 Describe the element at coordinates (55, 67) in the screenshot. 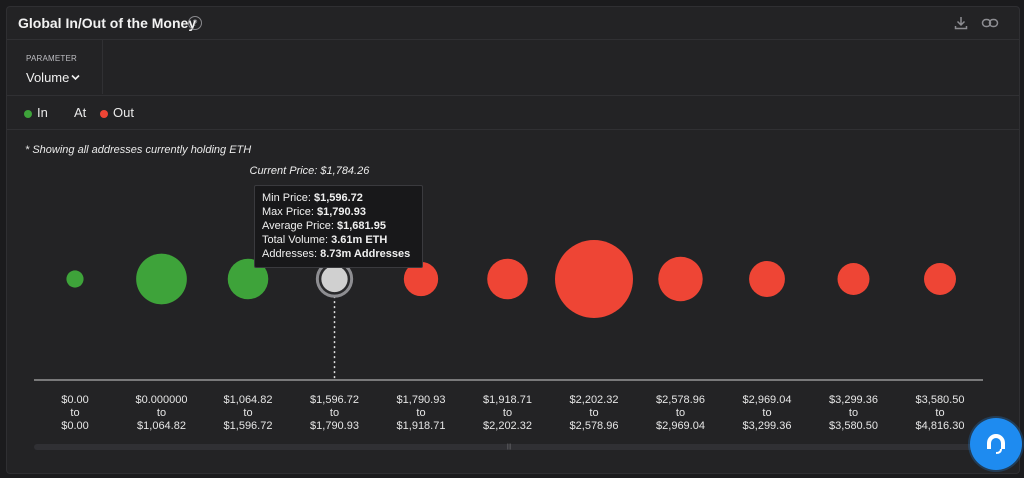

I see `parameter-selector: PARAMETER Volume` at that location.